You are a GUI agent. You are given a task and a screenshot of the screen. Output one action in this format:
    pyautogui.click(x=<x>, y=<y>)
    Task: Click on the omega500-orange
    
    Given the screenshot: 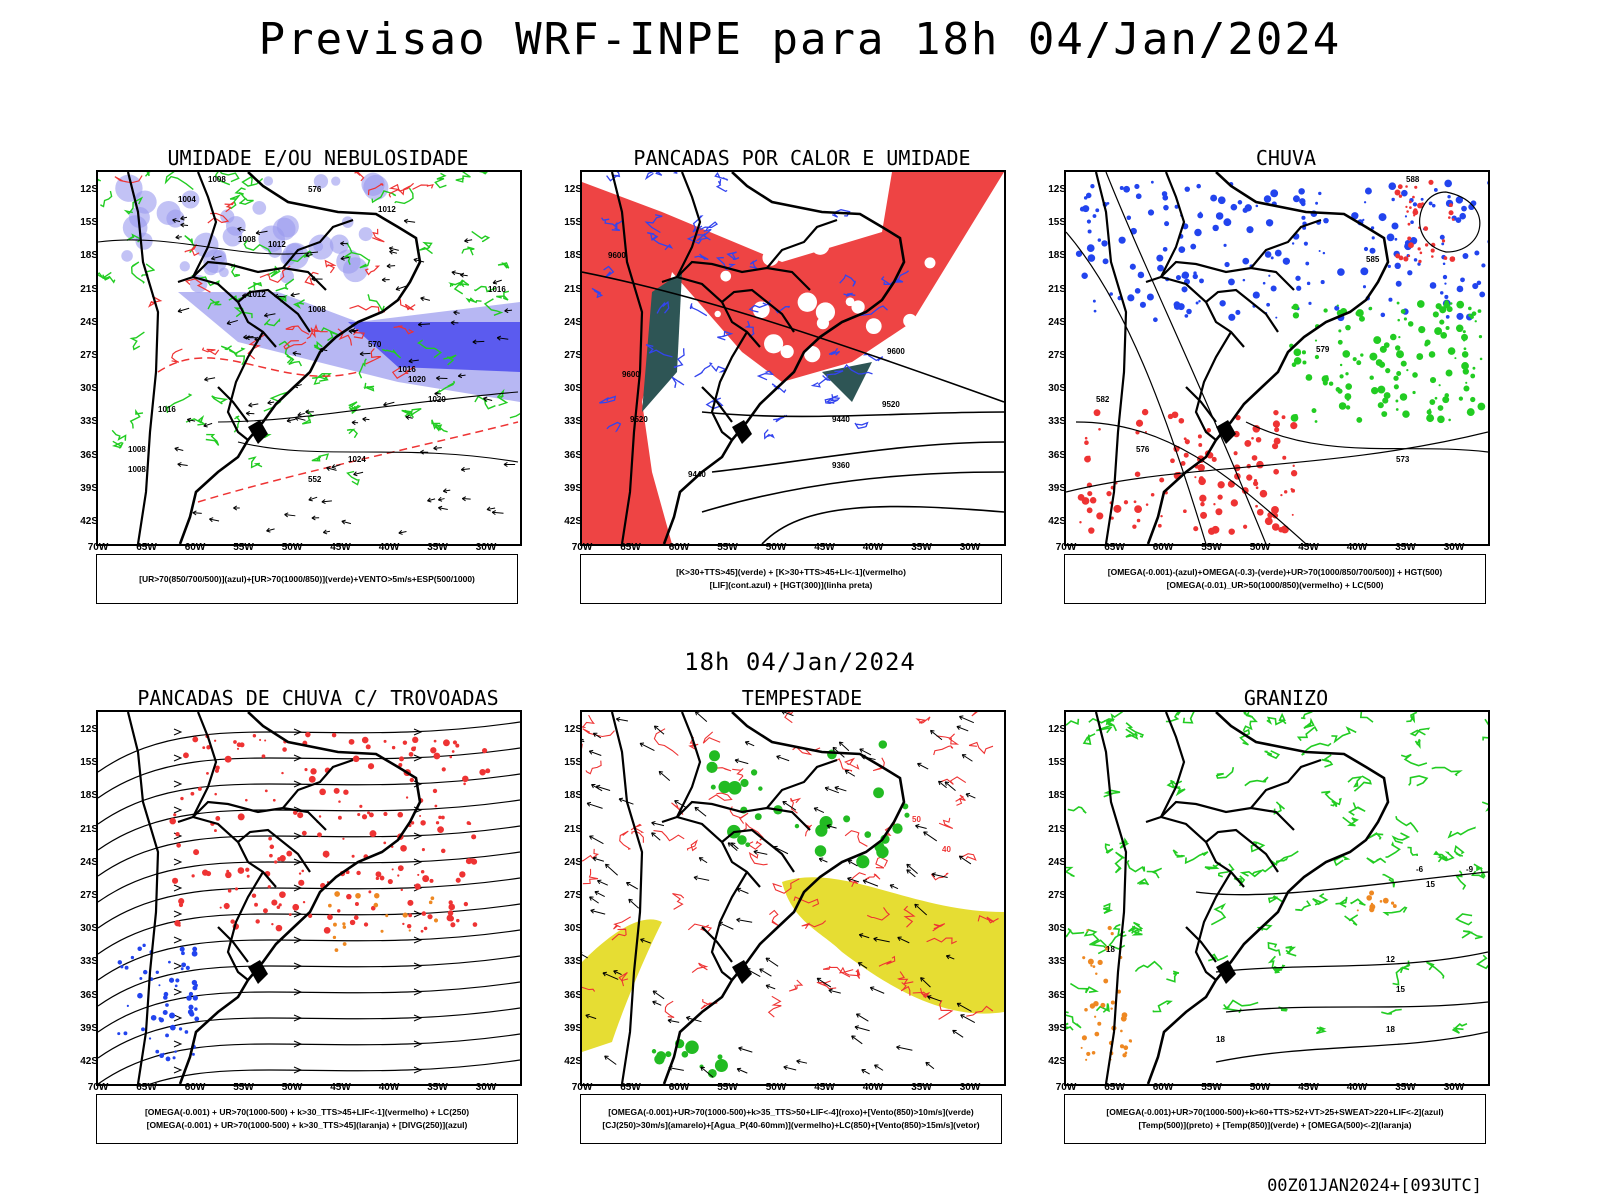 What is the action you would take?
    pyautogui.click(x=1381, y=901)
    